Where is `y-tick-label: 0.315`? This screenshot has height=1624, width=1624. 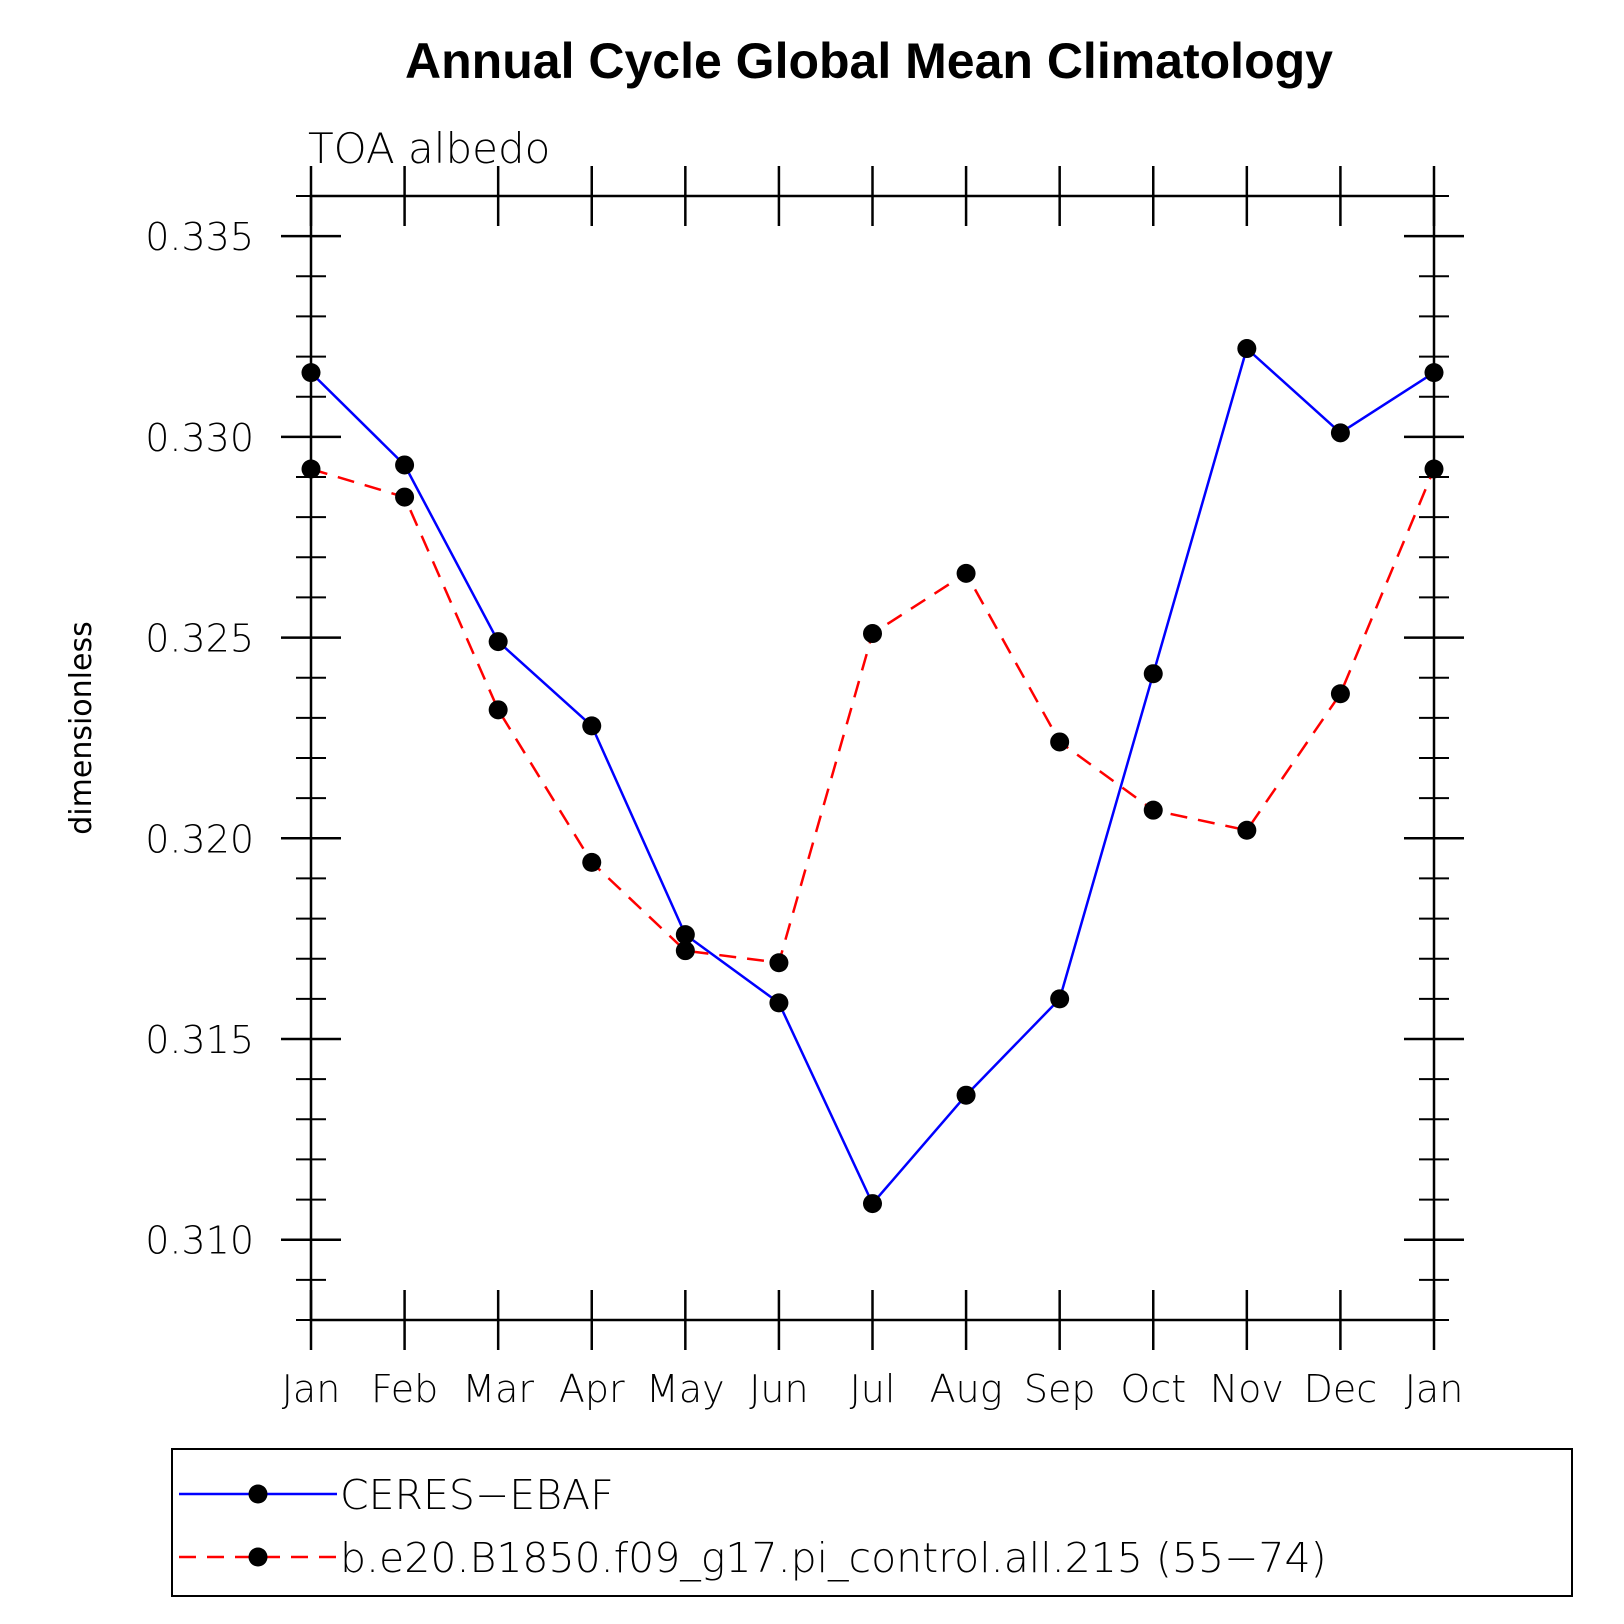 y-tick-label: 0.315 is located at coordinates (199, 1040).